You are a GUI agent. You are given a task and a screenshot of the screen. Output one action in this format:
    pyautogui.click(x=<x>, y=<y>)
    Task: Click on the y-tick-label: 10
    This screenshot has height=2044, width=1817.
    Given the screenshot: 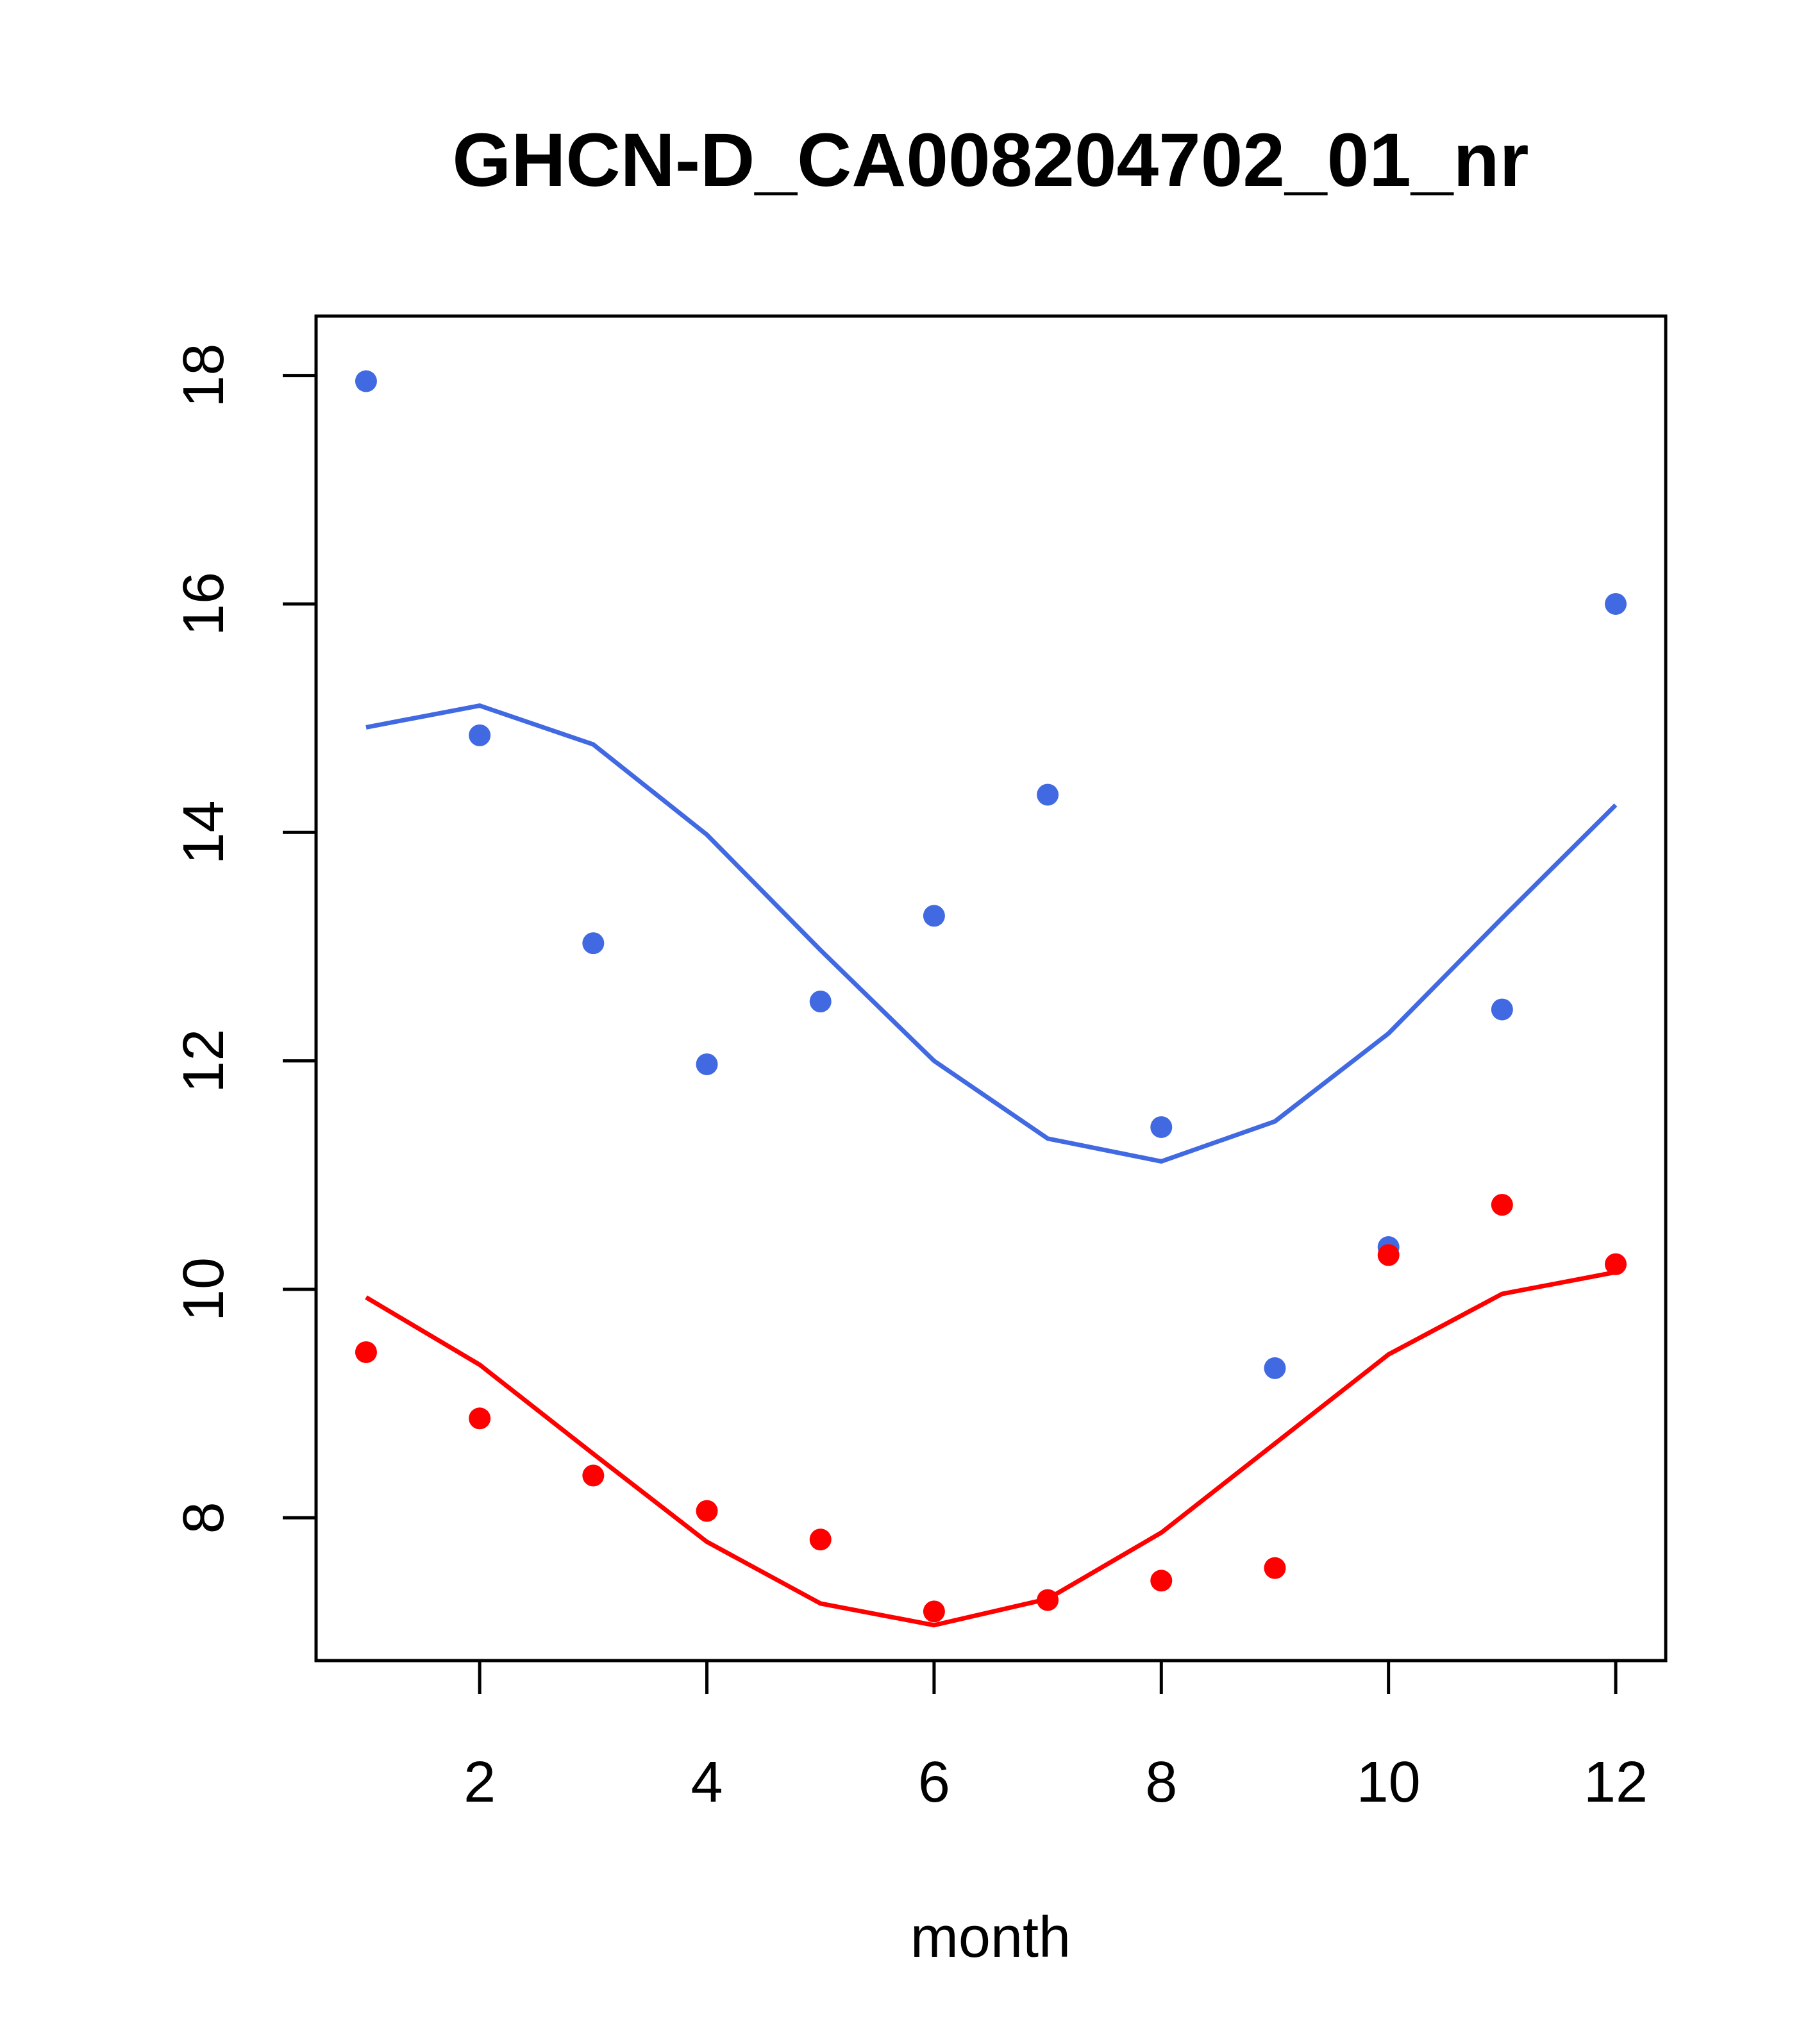 What is the action you would take?
    pyautogui.click(x=204, y=1289)
    